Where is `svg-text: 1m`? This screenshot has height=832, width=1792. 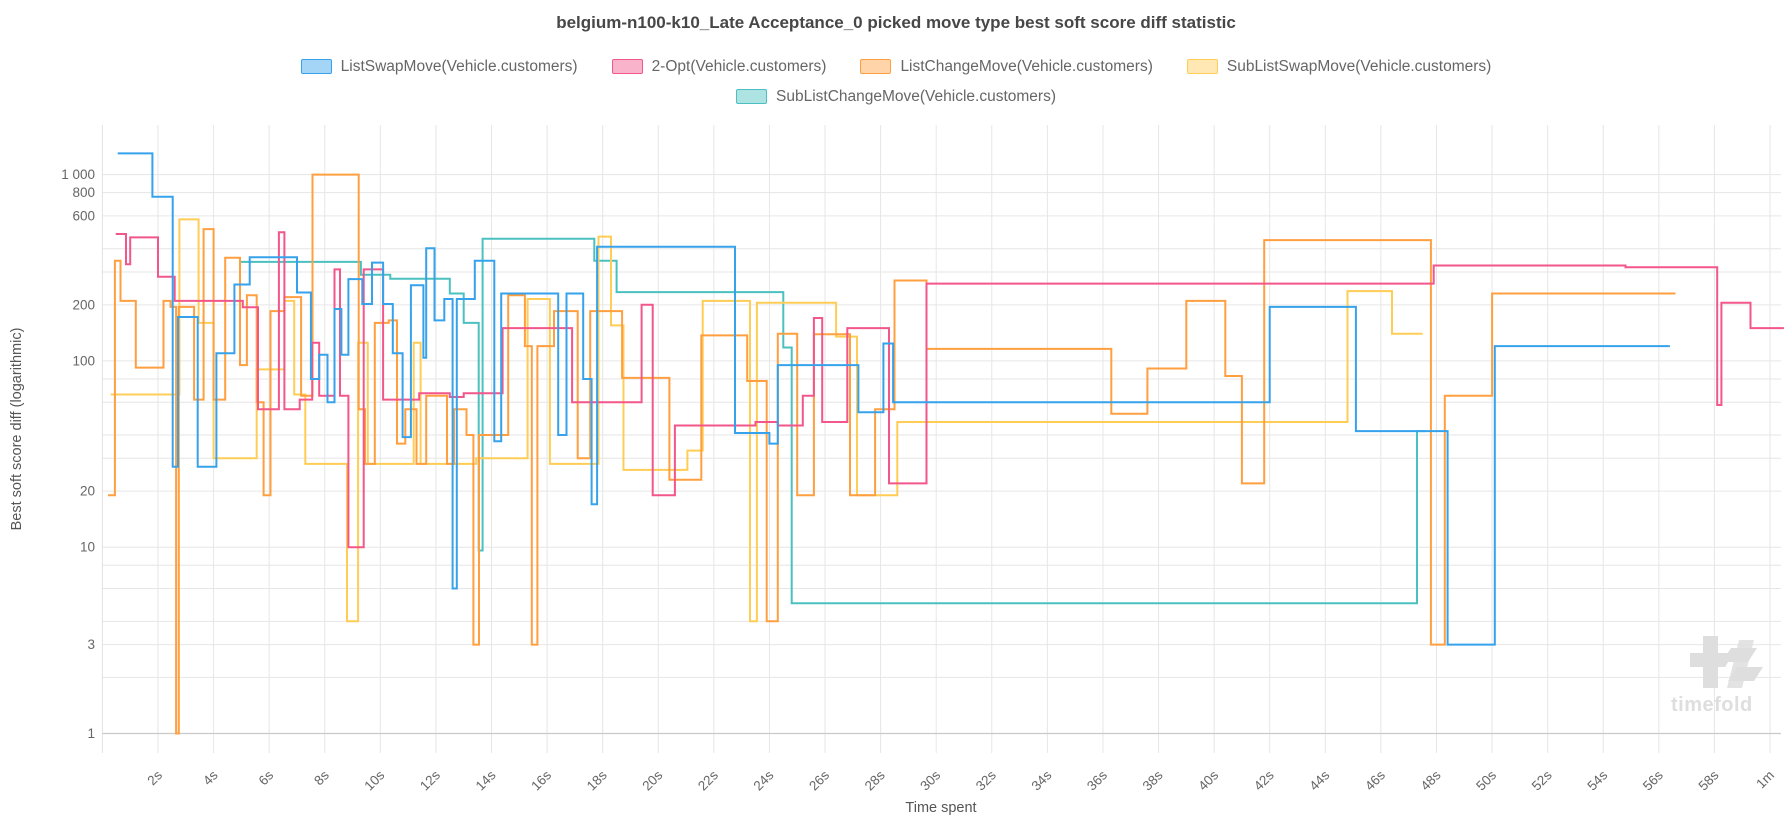 svg-text: 1m is located at coordinates (1765, 780).